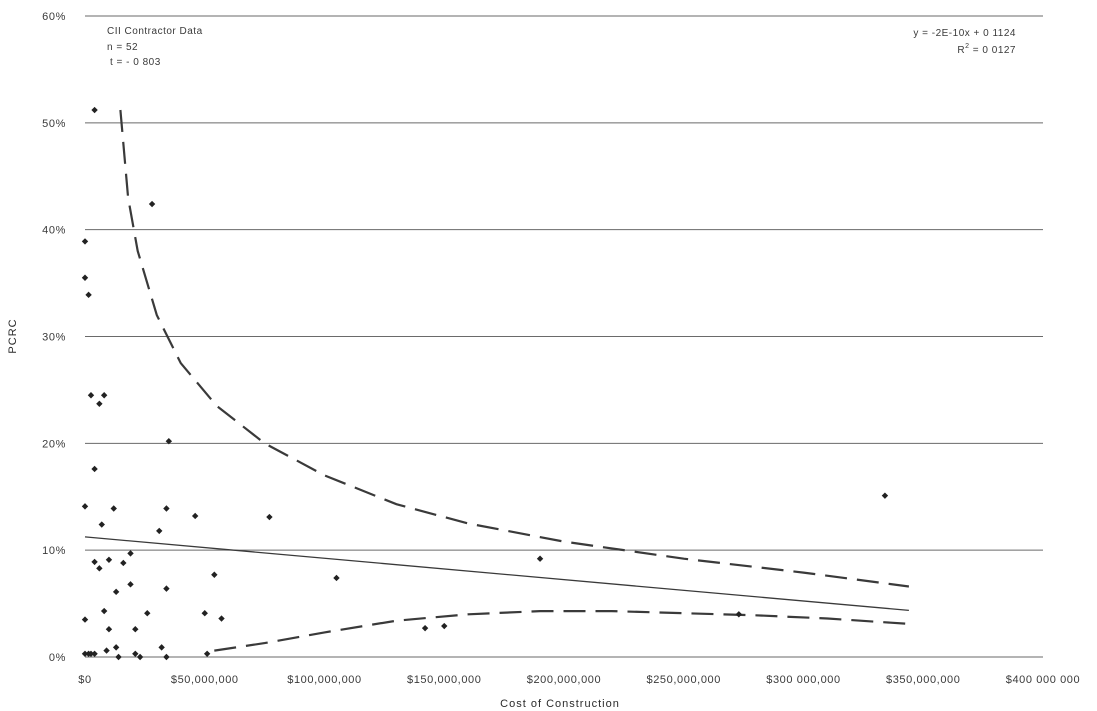 Image resolution: width=1097 pixels, height=711 pixels. I want to click on r-squared-label: R2 = 0 0127, so click(986, 49).